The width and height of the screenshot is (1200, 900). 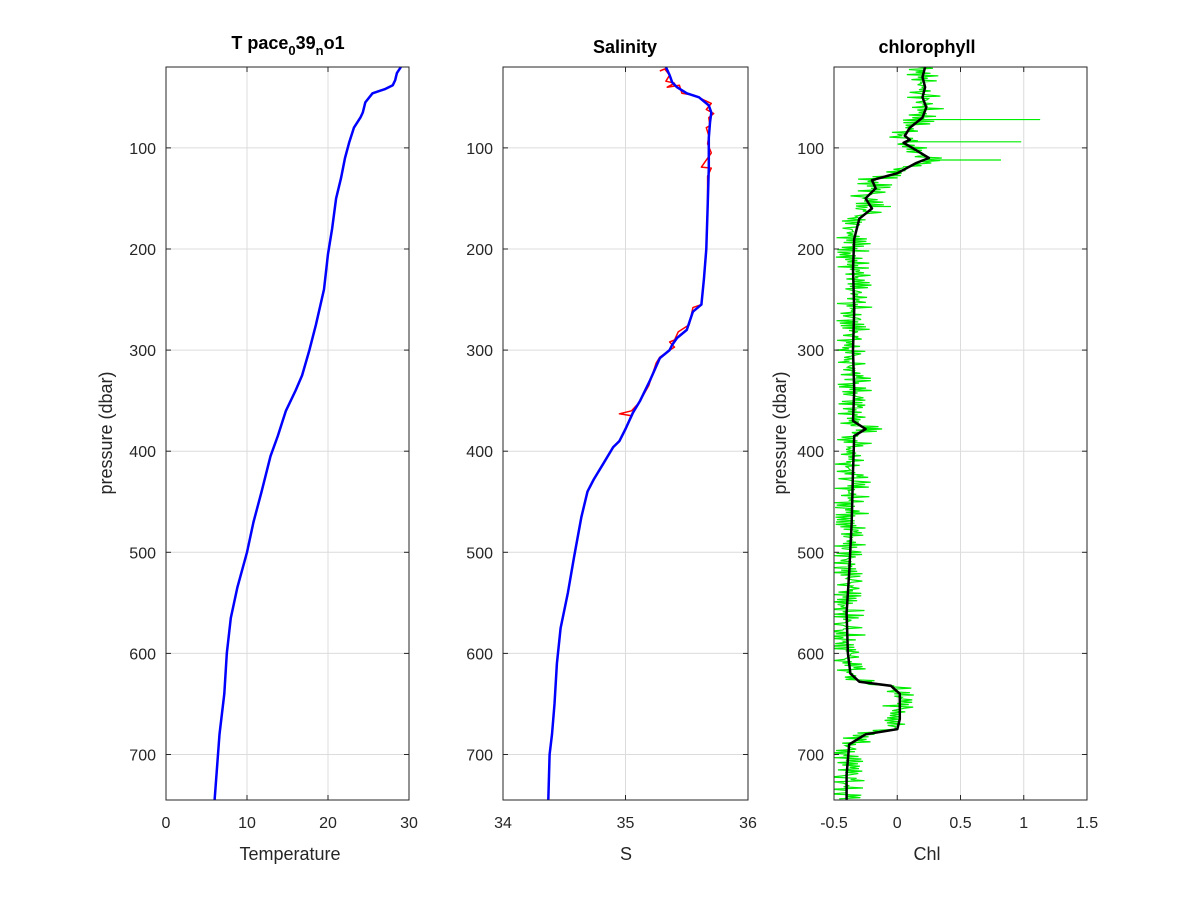 I want to click on x-tick-label: 35, so click(x=626, y=823).